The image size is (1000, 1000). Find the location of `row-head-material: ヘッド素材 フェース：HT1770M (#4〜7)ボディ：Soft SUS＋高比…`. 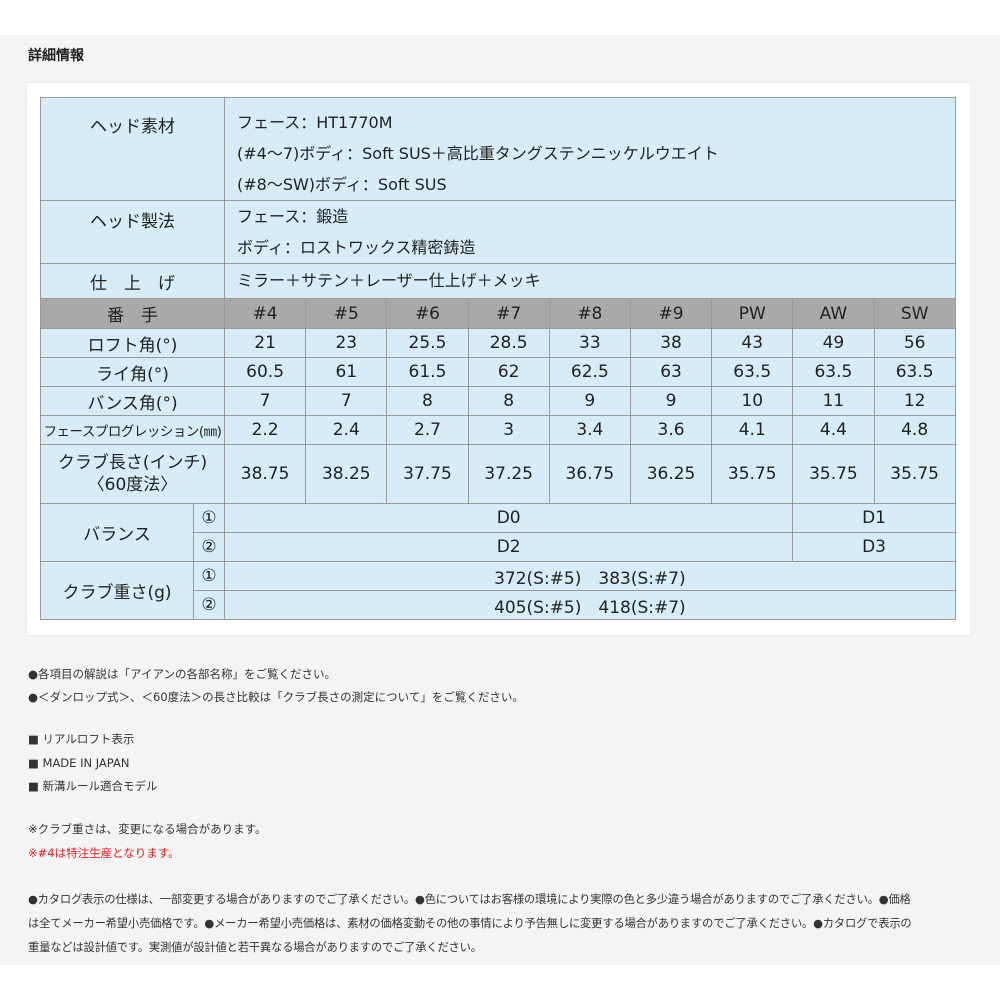

row-head-material: ヘッド素材 フェース：HT1770M (#4〜7)ボディ：Soft SUS＋高比… is located at coordinates (498, 149).